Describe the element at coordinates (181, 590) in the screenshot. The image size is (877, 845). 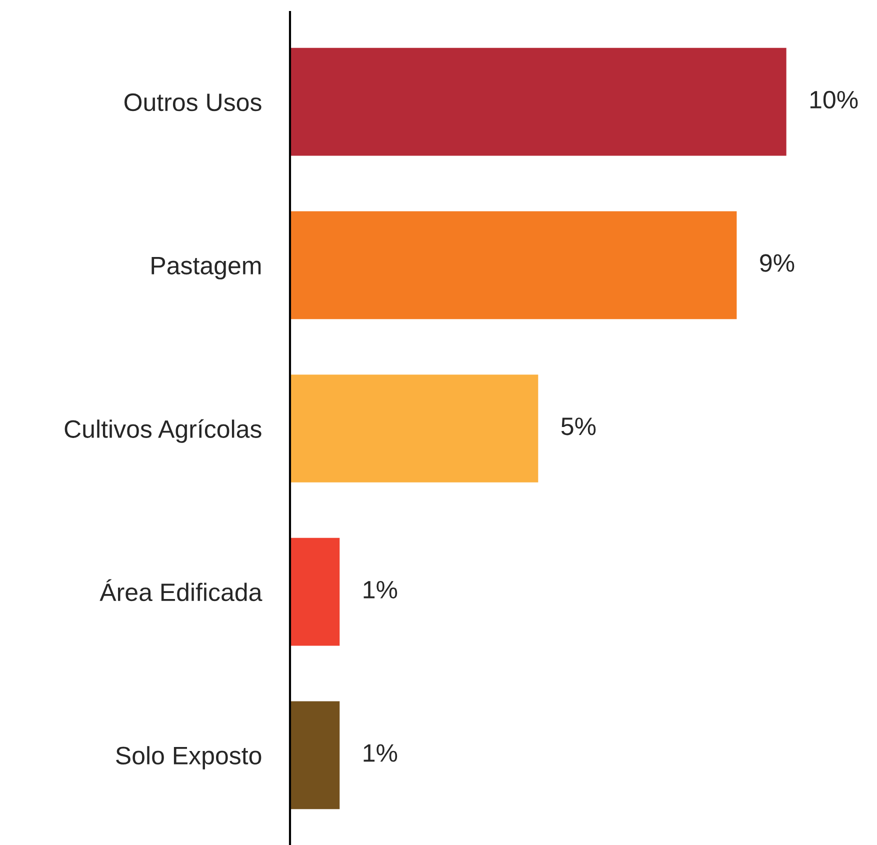
I see `y-tick-label: Área Edificada` at that location.